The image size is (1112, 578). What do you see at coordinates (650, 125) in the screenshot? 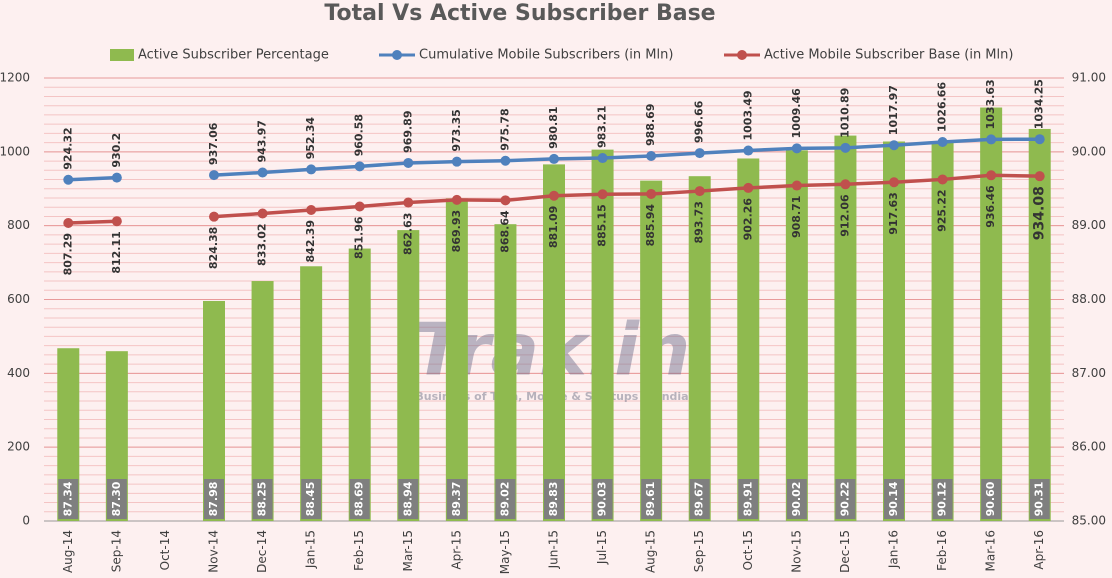
I see `point-value-label: 988.69` at bounding box center [650, 125].